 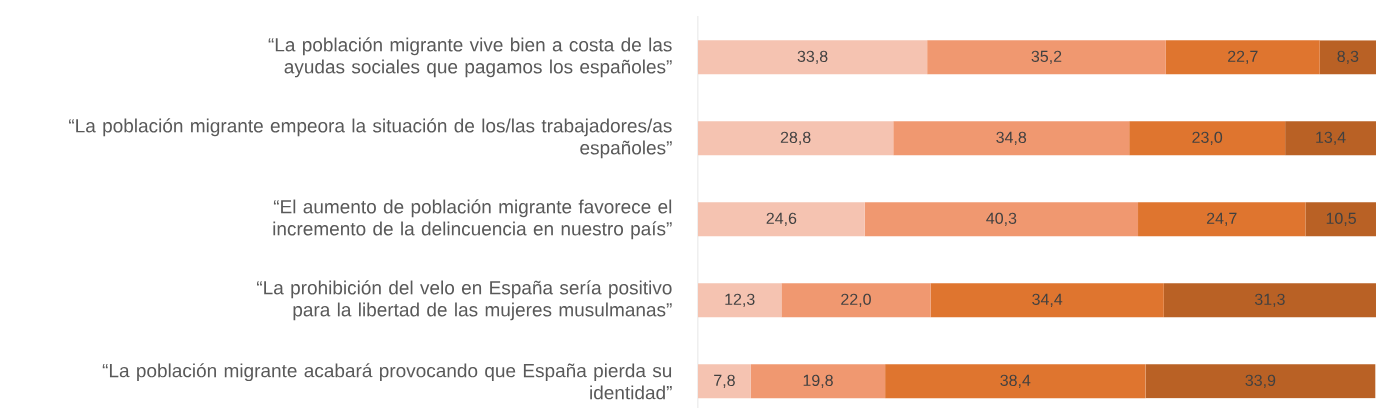 I want to click on data-label: 7,8, so click(x=724, y=381).